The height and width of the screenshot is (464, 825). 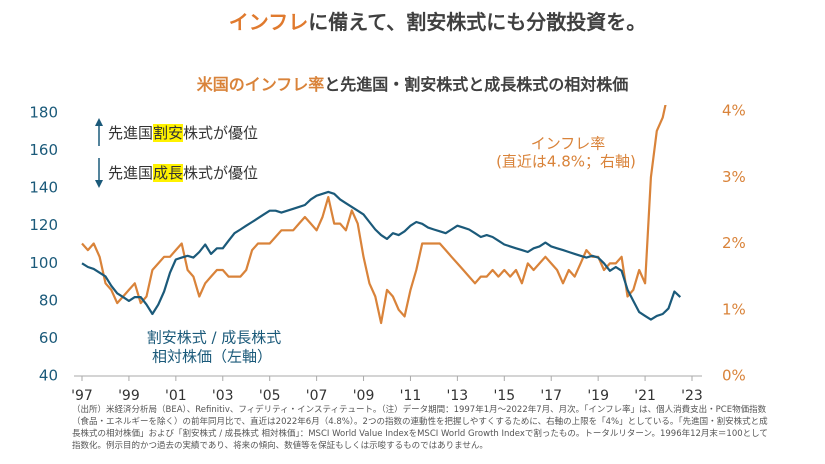 I want to click on y2-tick-label: 2%, so click(x=734, y=243).